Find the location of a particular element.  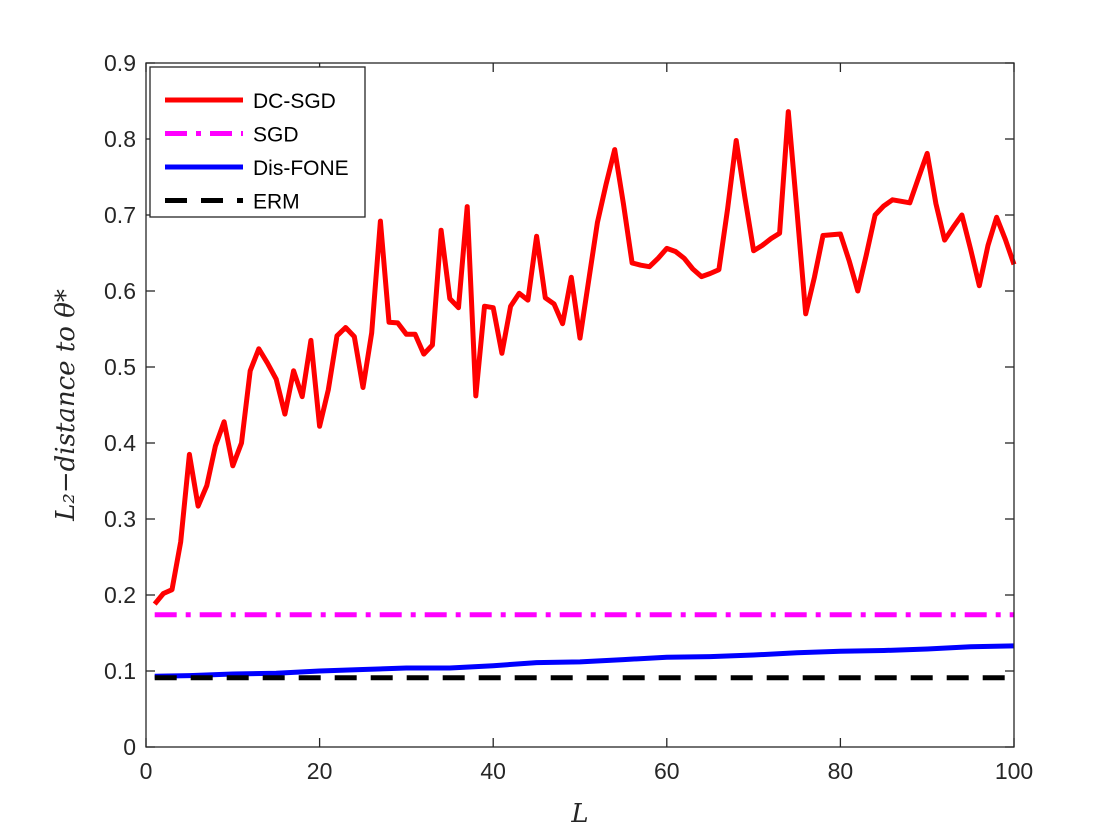

x-tick-label: 80 is located at coordinates (841, 771).